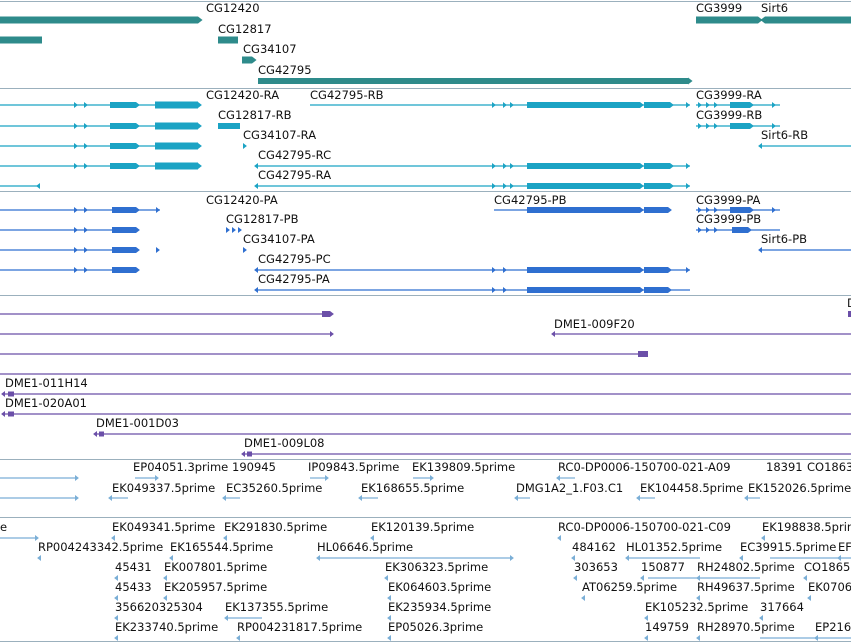 Image resolution: width=851 pixels, height=643 pixels. What do you see at coordinates (746, 587) in the screenshot?
I see `est-label: RH49637.5prime` at bounding box center [746, 587].